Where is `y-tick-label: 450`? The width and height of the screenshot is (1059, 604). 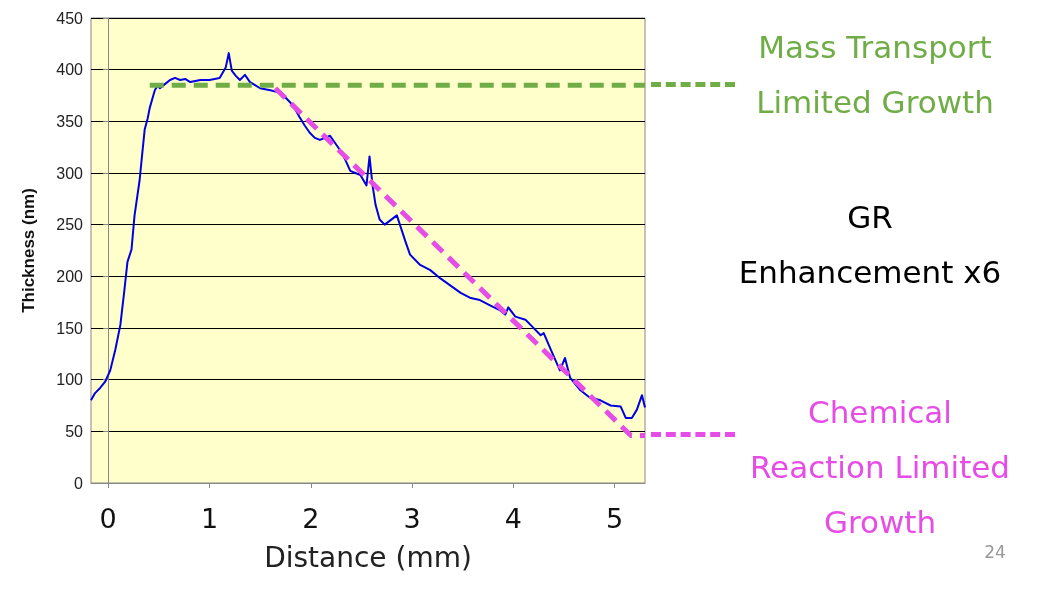 y-tick-label: 450 is located at coordinates (70, 18).